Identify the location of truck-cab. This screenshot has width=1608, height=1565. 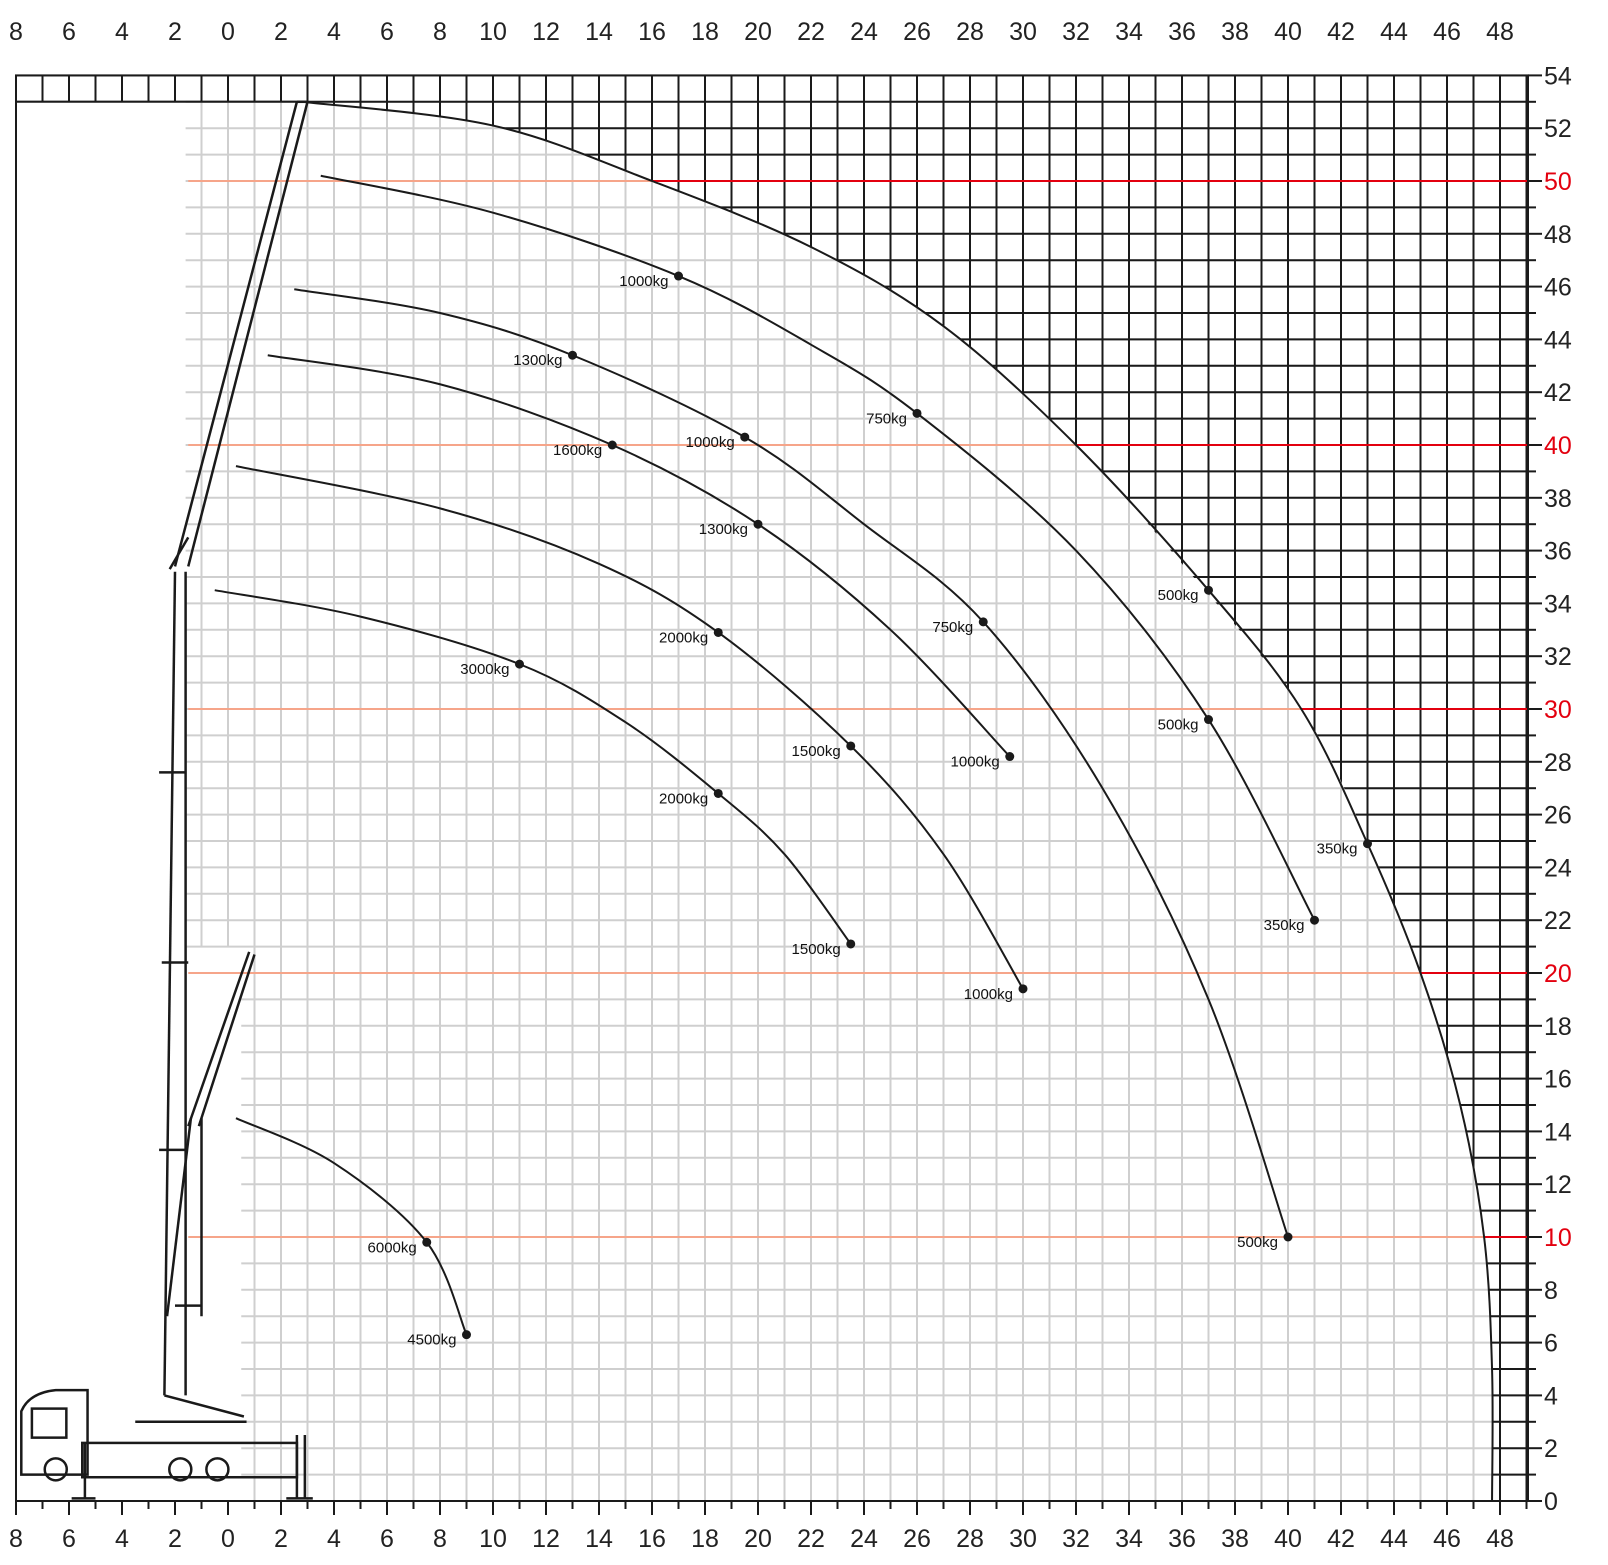
(54, 1432).